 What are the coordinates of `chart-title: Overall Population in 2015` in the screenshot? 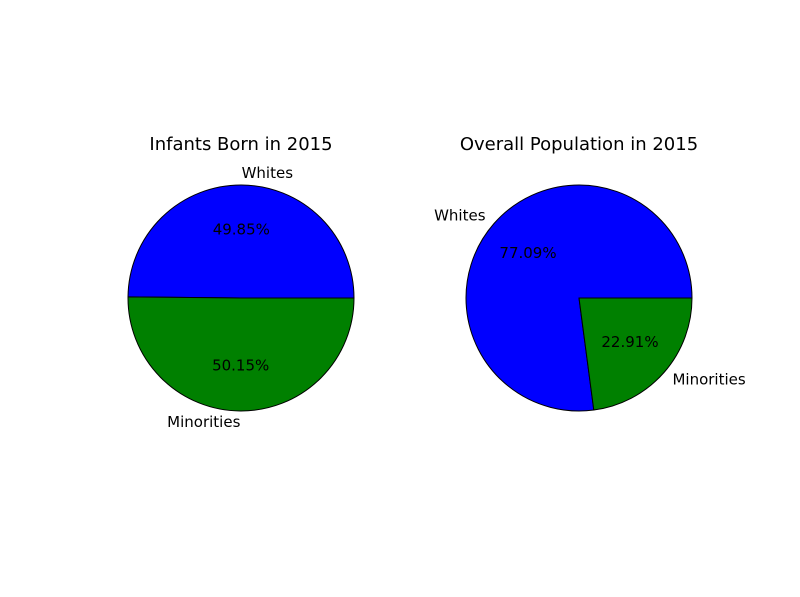 It's located at (579, 144).